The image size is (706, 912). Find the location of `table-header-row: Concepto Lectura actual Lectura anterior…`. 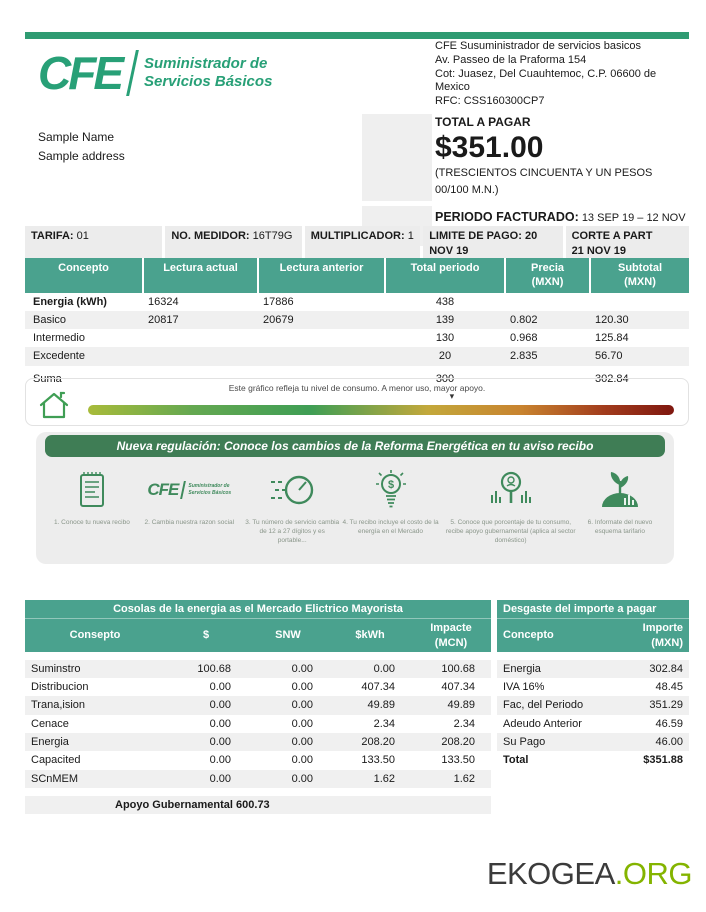

table-header-row: Concepto Lectura actual Lectura anterior… is located at coordinates (357, 275).